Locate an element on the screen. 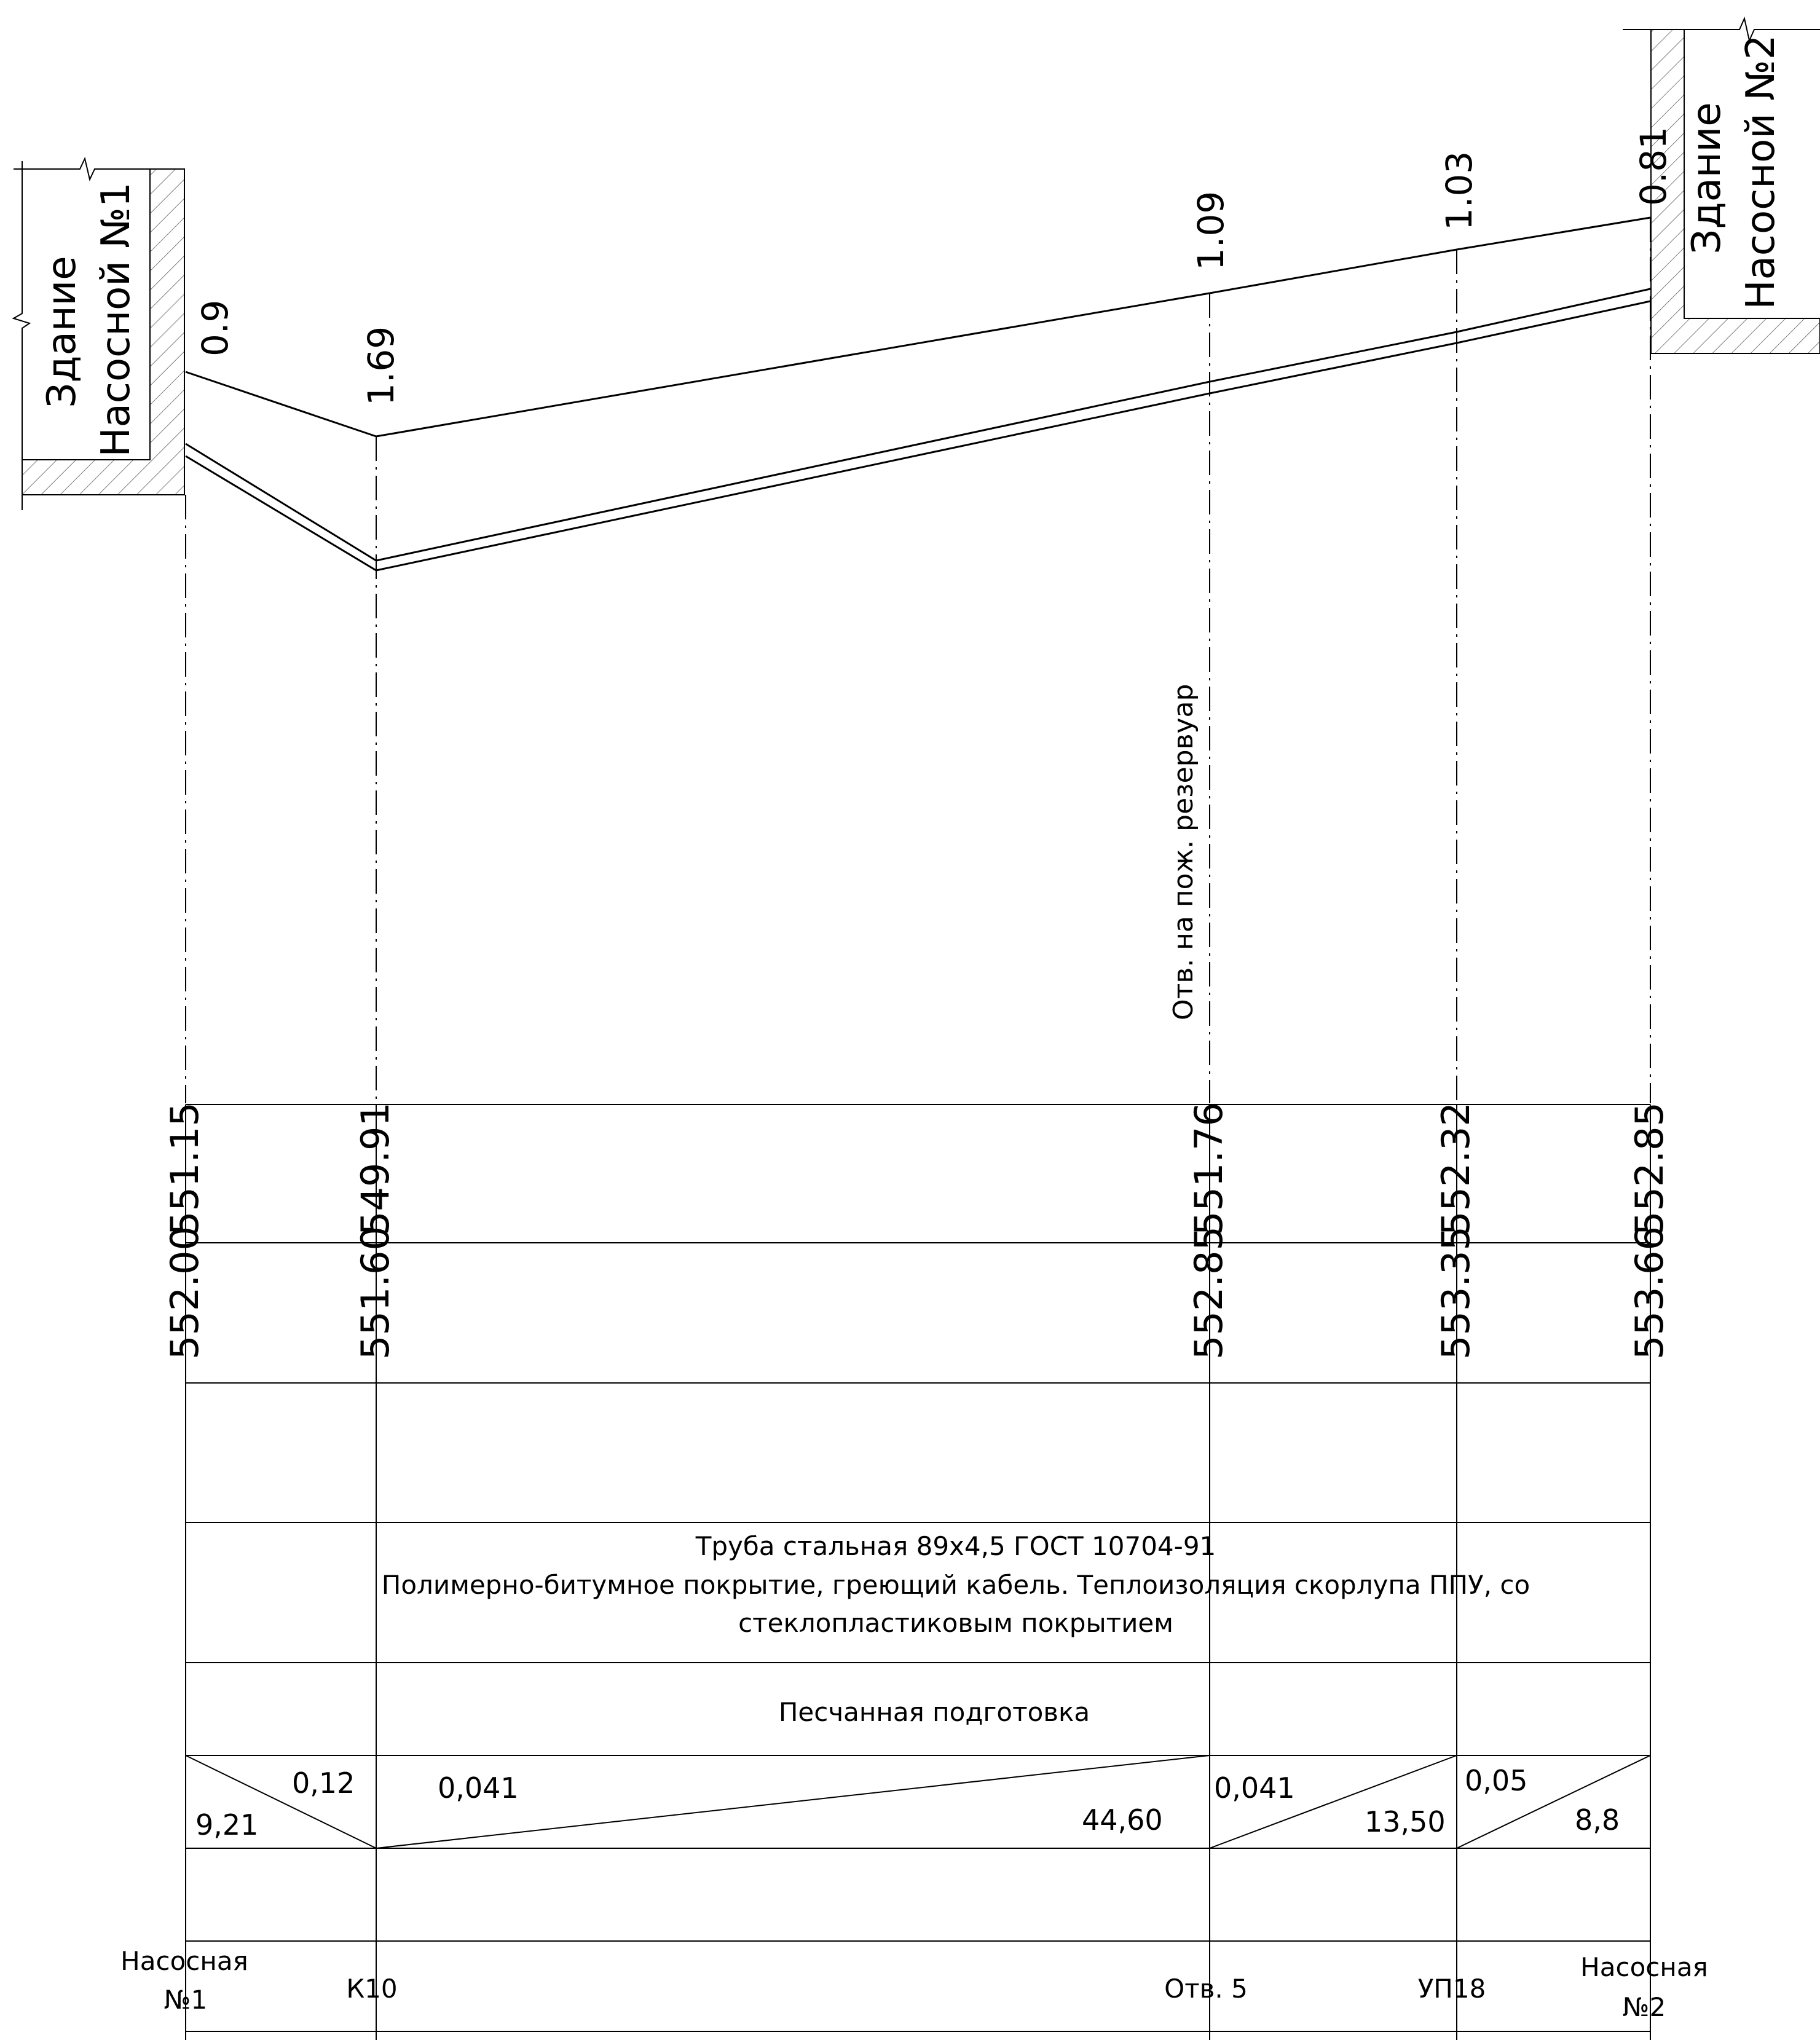 The height and width of the screenshot is (2040, 1820). building-left-break-line-top is located at coordinates (99, 169).